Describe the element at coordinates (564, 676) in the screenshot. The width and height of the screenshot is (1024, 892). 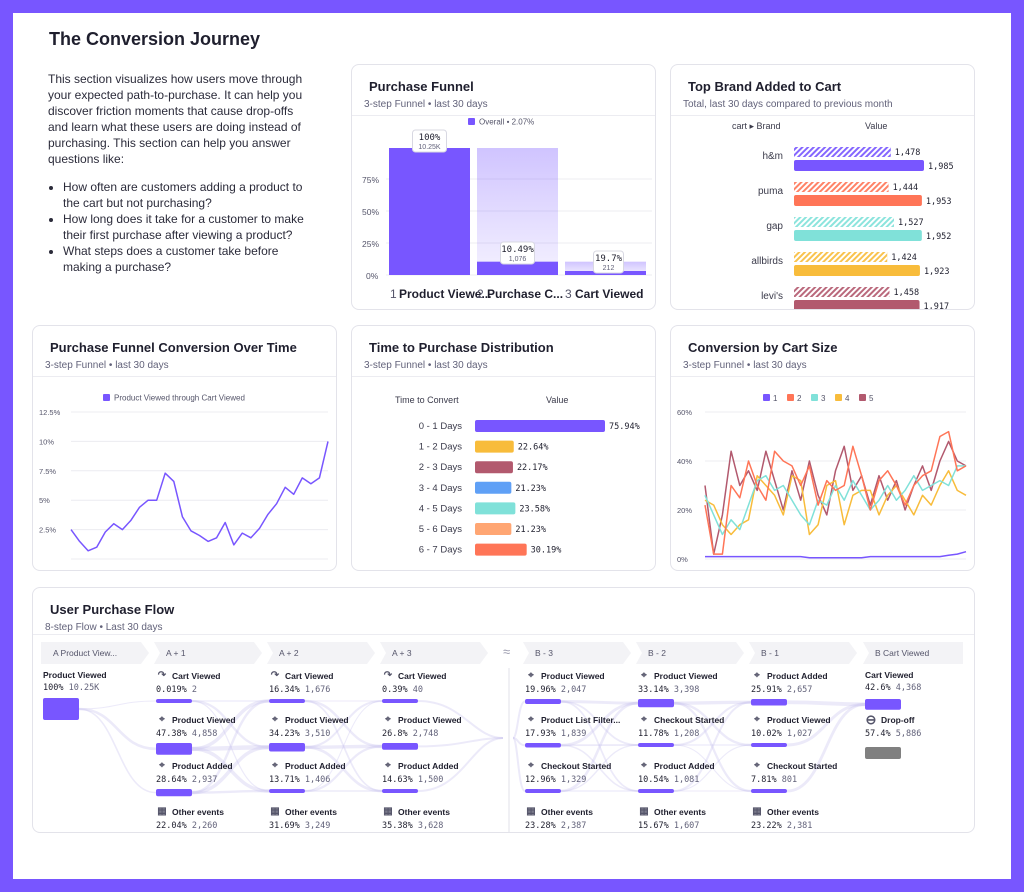
I see `flow-node-label-row: ⌖ Product Viewed` at that location.